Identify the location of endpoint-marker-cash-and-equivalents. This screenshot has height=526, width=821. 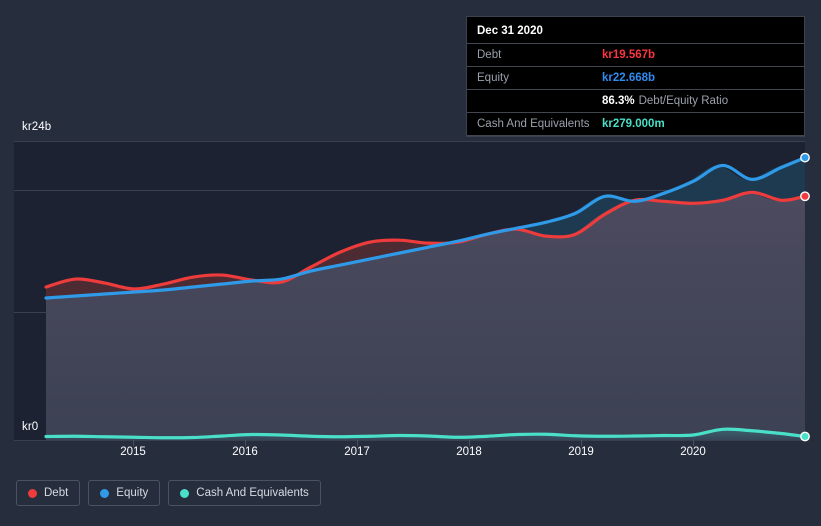
(805, 436).